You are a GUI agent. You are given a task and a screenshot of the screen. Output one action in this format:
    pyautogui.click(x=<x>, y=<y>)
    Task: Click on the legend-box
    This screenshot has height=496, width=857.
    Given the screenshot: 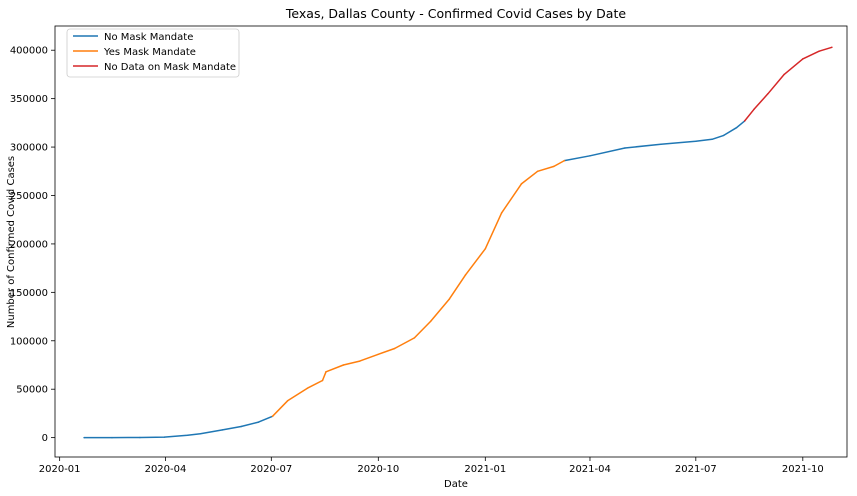 What is the action you would take?
    pyautogui.click(x=153, y=53)
    